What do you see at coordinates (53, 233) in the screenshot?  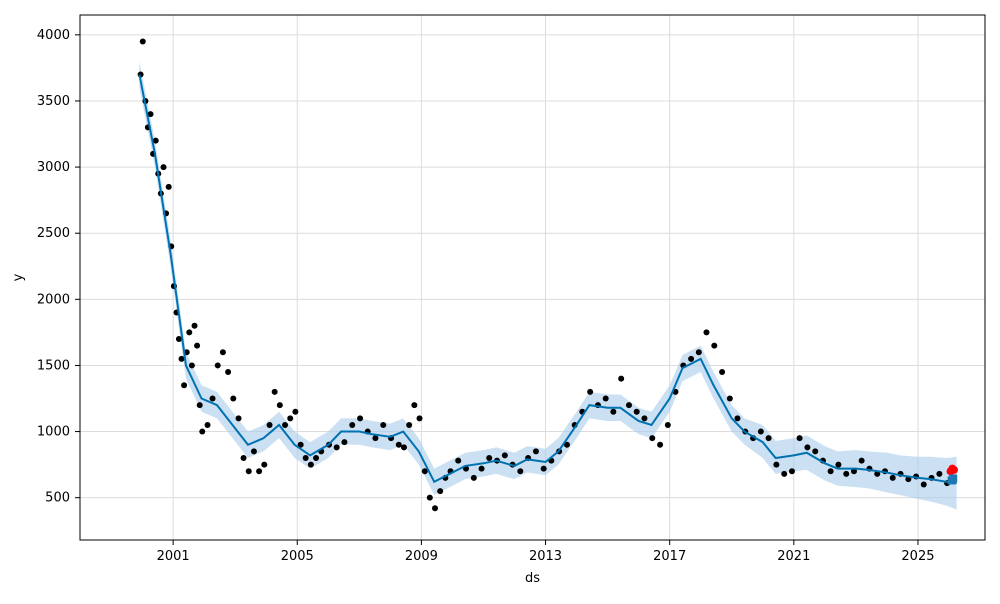 I see `y-tick-label: 2500` at bounding box center [53, 233].